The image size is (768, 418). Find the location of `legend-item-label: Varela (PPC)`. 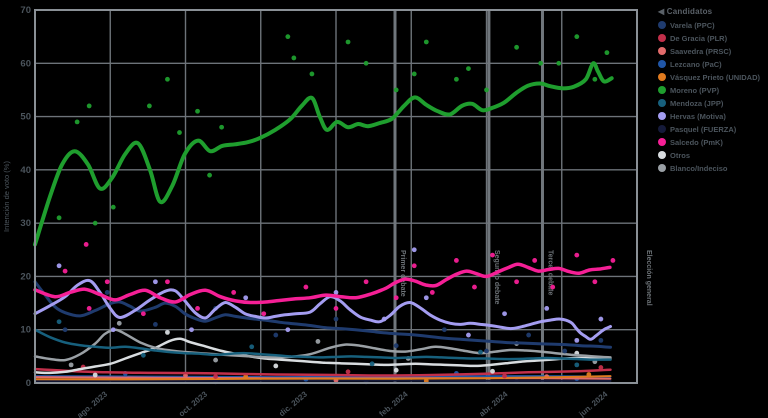

legend-item-label: Varela (PPC) is located at coordinates (692, 25).